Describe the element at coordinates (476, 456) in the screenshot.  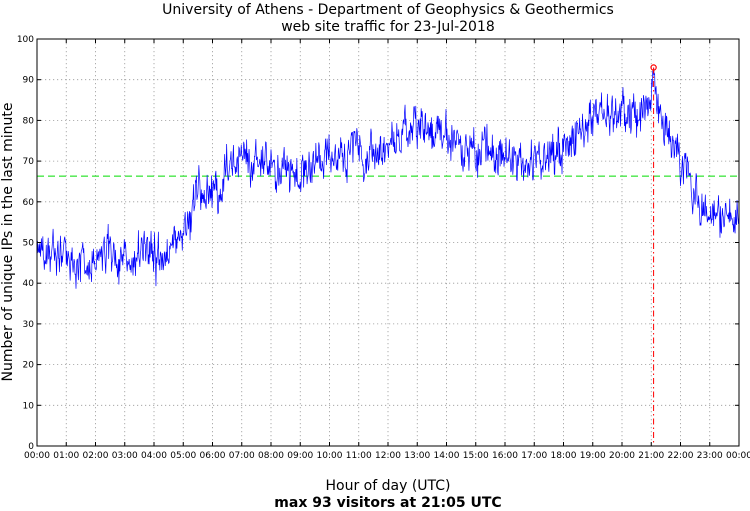
I see `x-tick-label: 15:00` at that location.